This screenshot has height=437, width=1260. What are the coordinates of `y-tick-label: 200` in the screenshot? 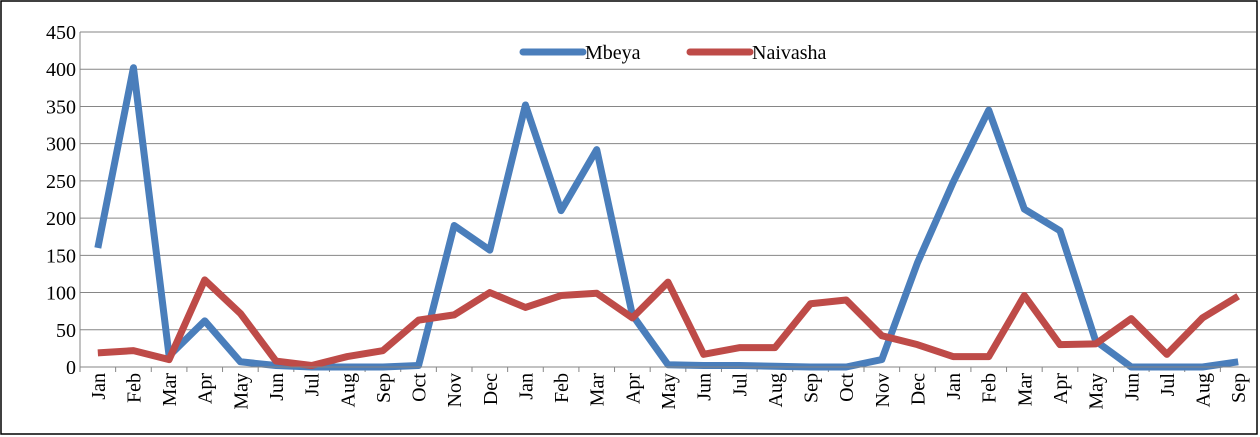 It's located at (61, 219).